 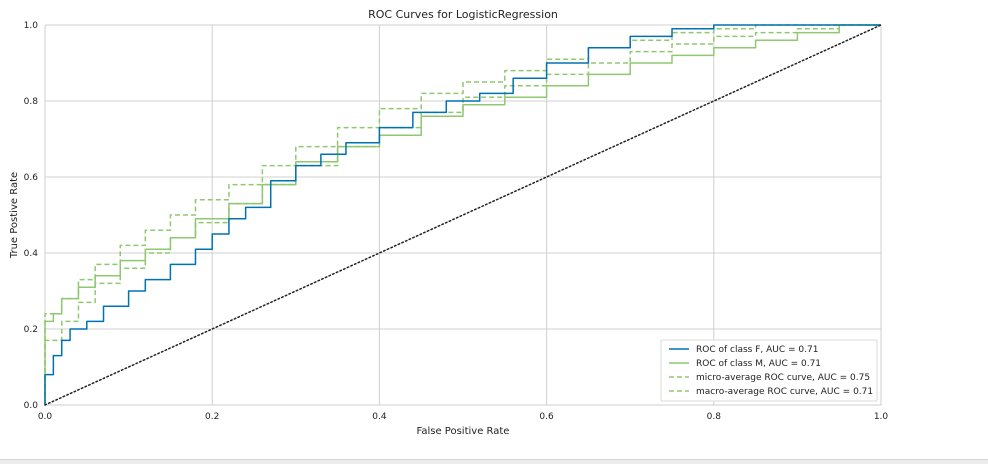 What do you see at coordinates (379, 417) in the screenshot?
I see `x-tick-label: 0.4` at bounding box center [379, 417].